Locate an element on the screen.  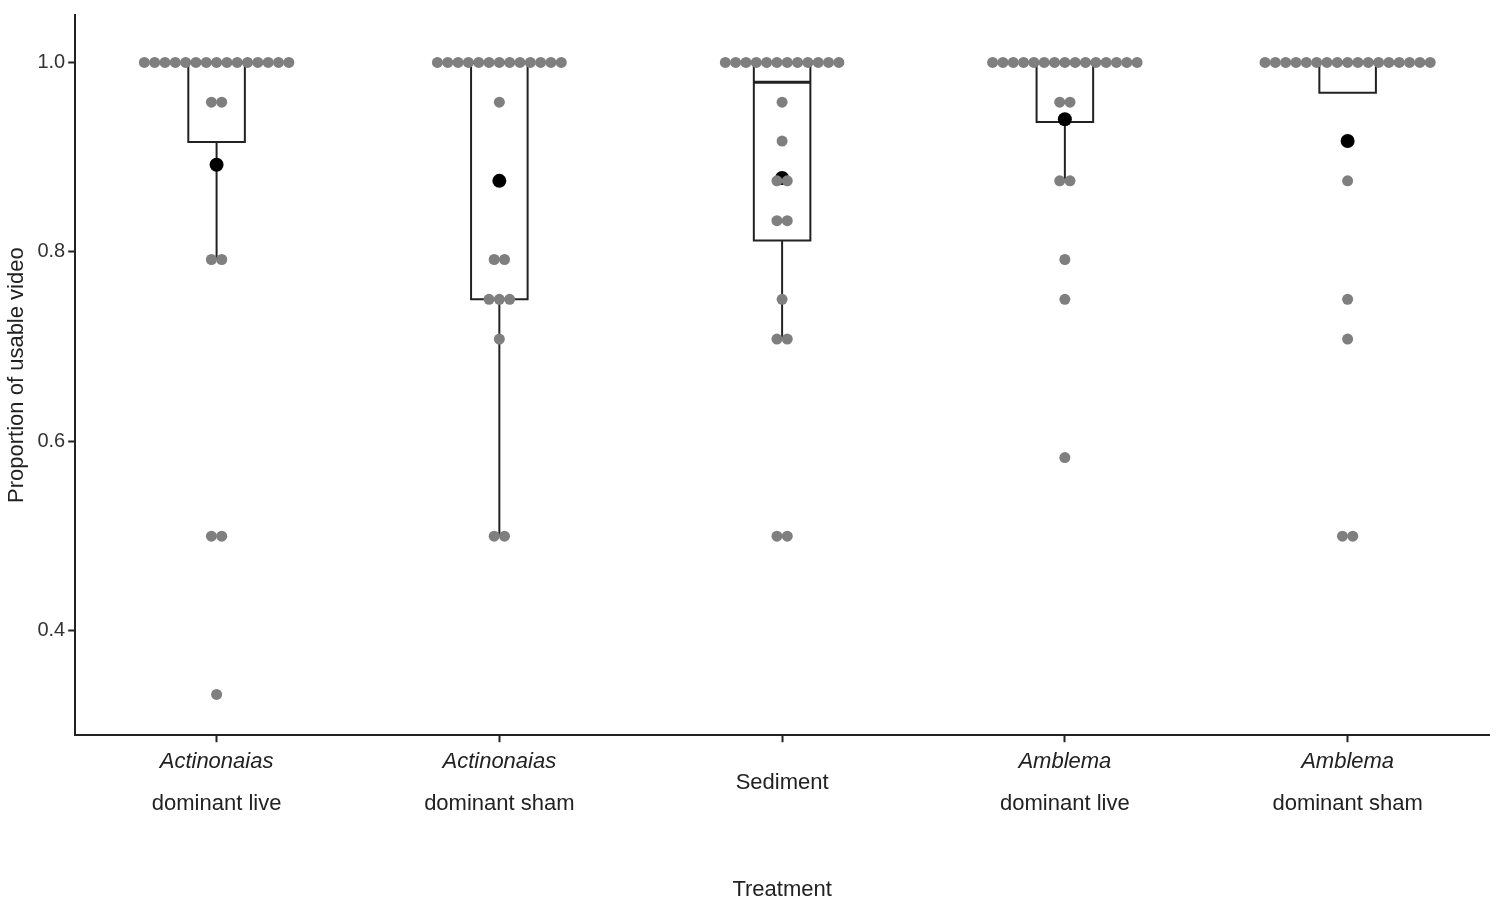
x-tick-label: Amblema dominant live is located at coordinates (1065, 782).